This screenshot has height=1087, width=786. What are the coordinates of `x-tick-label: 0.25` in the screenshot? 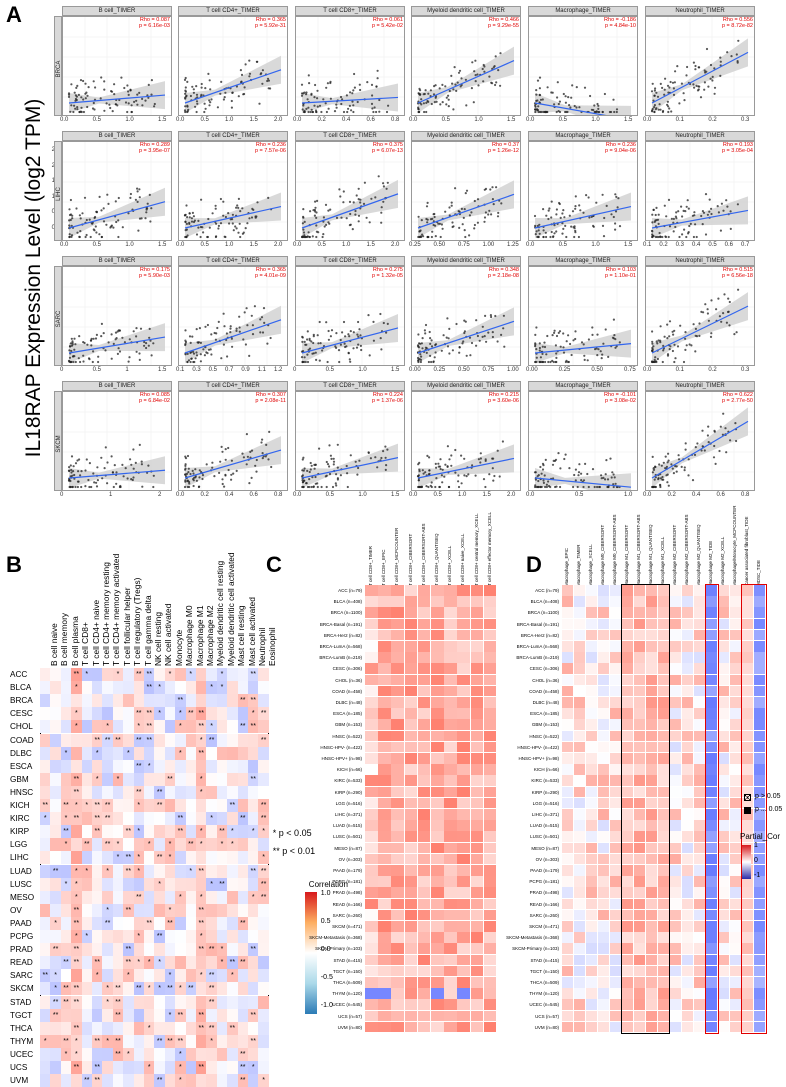 It's located at (564, 370).